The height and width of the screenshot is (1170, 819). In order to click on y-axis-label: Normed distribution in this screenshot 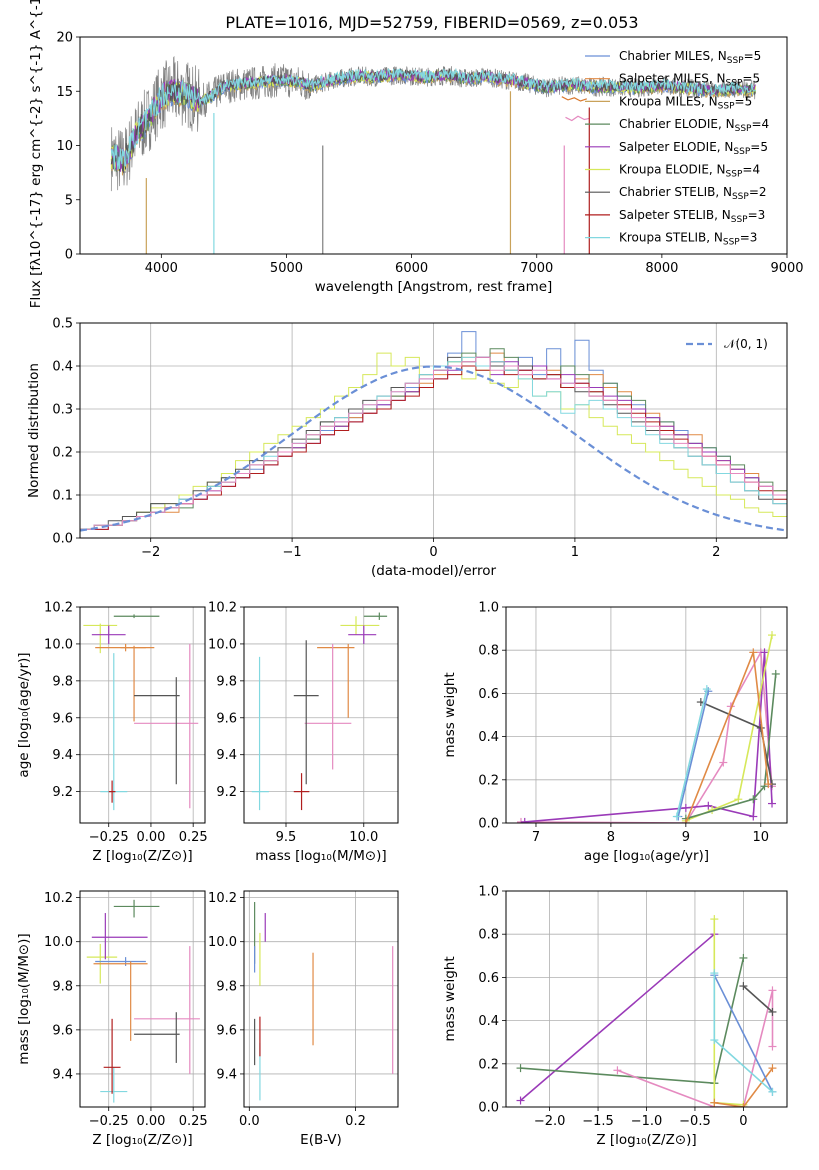, I will do `click(34, 430)`.